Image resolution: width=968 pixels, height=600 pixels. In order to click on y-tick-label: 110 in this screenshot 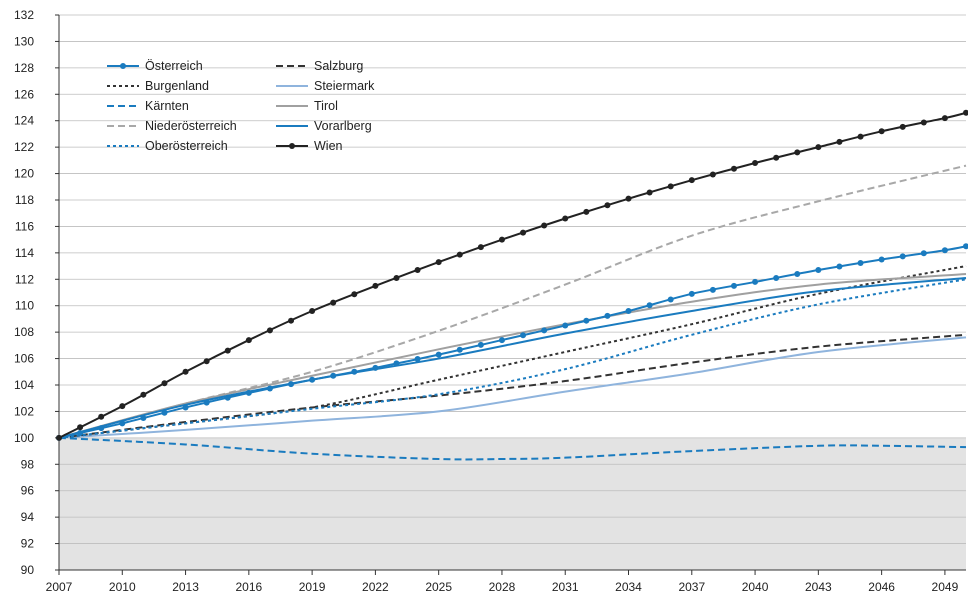, I will do `click(24, 306)`.